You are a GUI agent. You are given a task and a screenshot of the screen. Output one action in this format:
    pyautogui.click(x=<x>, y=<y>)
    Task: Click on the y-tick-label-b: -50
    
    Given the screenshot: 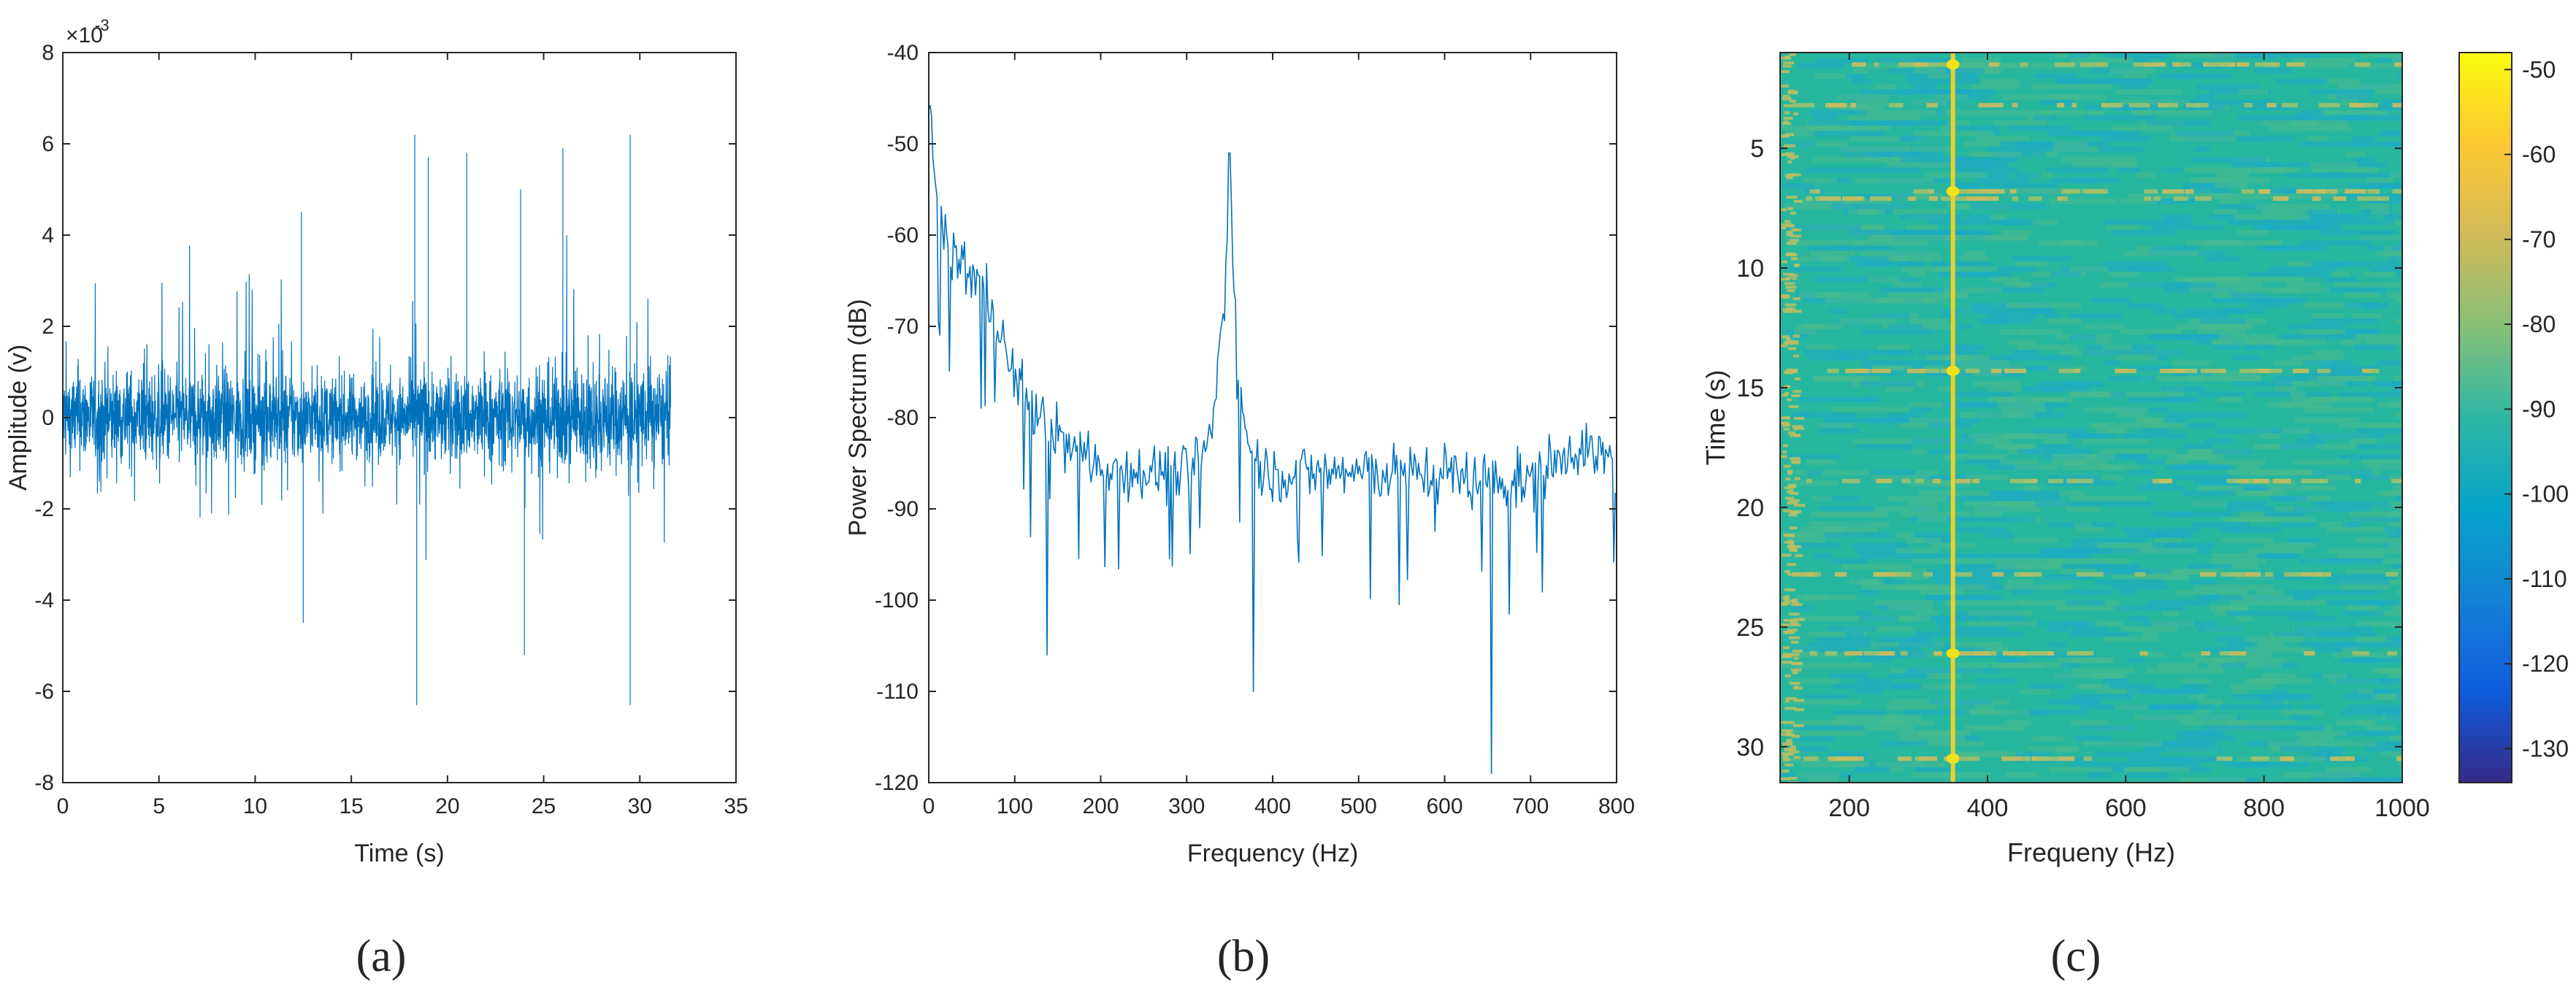 What is the action you would take?
    pyautogui.click(x=903, y=144)
    